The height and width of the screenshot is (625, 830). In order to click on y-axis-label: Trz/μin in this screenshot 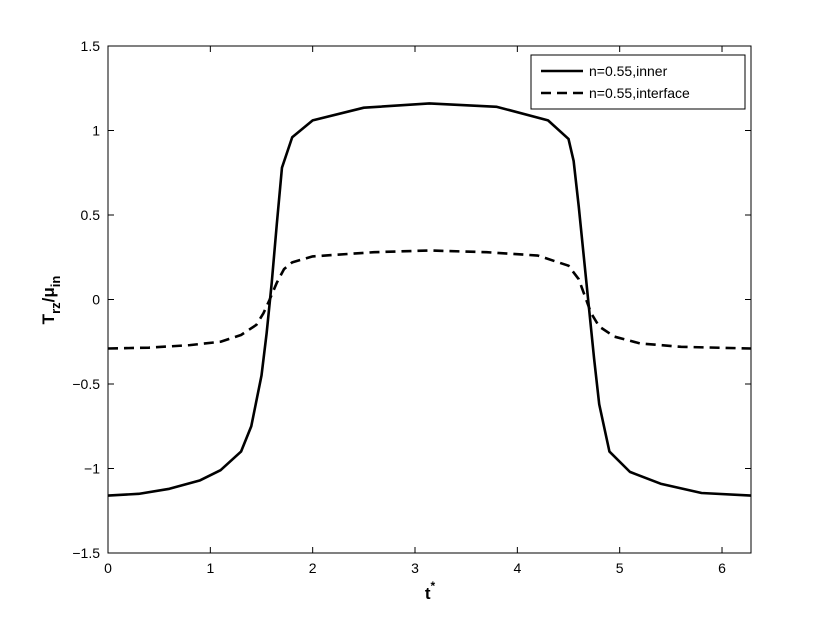, I will do `click(51, 300)`.